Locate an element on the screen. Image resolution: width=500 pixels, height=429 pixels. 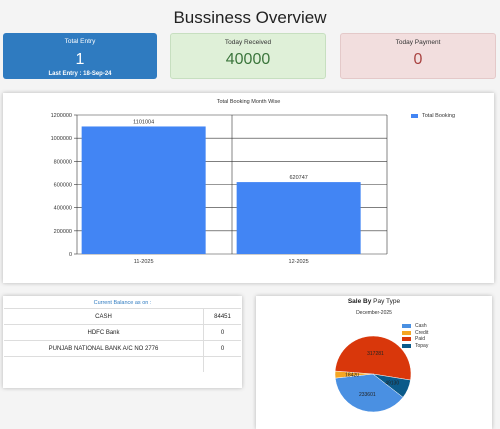
pie-legend-item: Topay is located at coordinates (415, 346).